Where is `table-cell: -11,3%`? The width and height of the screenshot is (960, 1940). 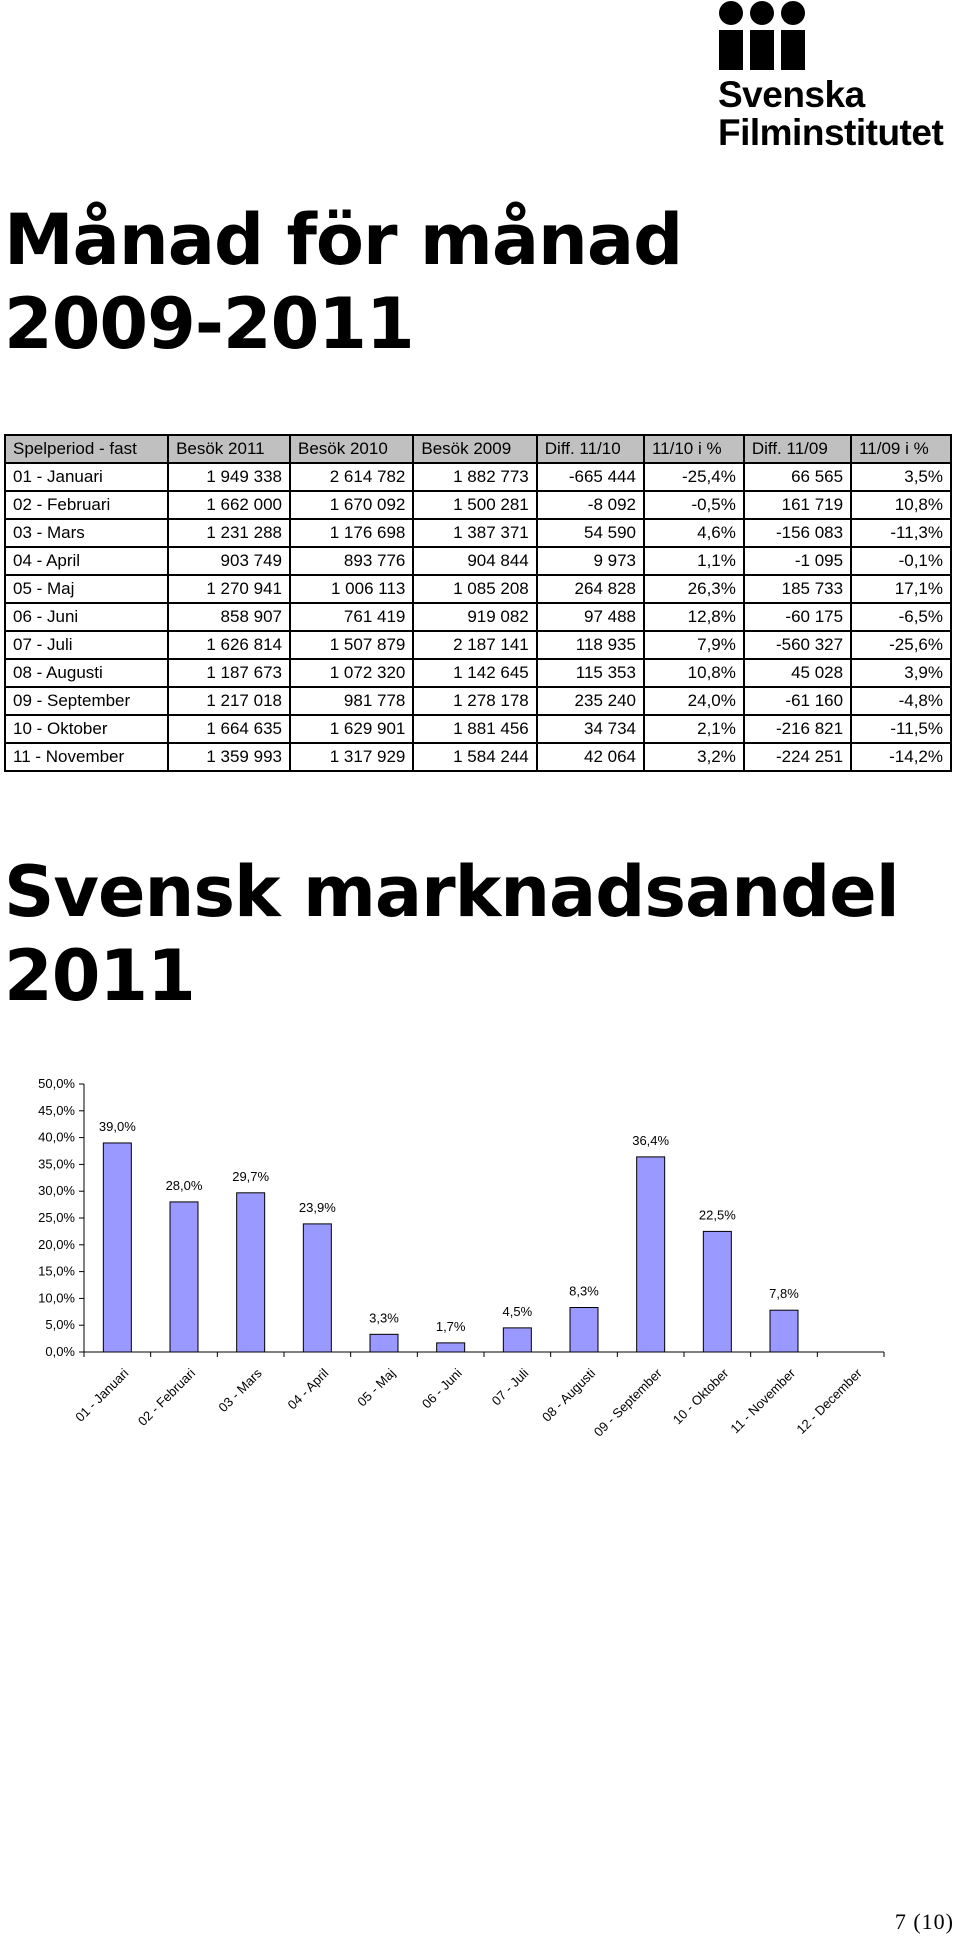
table-cell: -11,3% is located at coordinates (901, 533).